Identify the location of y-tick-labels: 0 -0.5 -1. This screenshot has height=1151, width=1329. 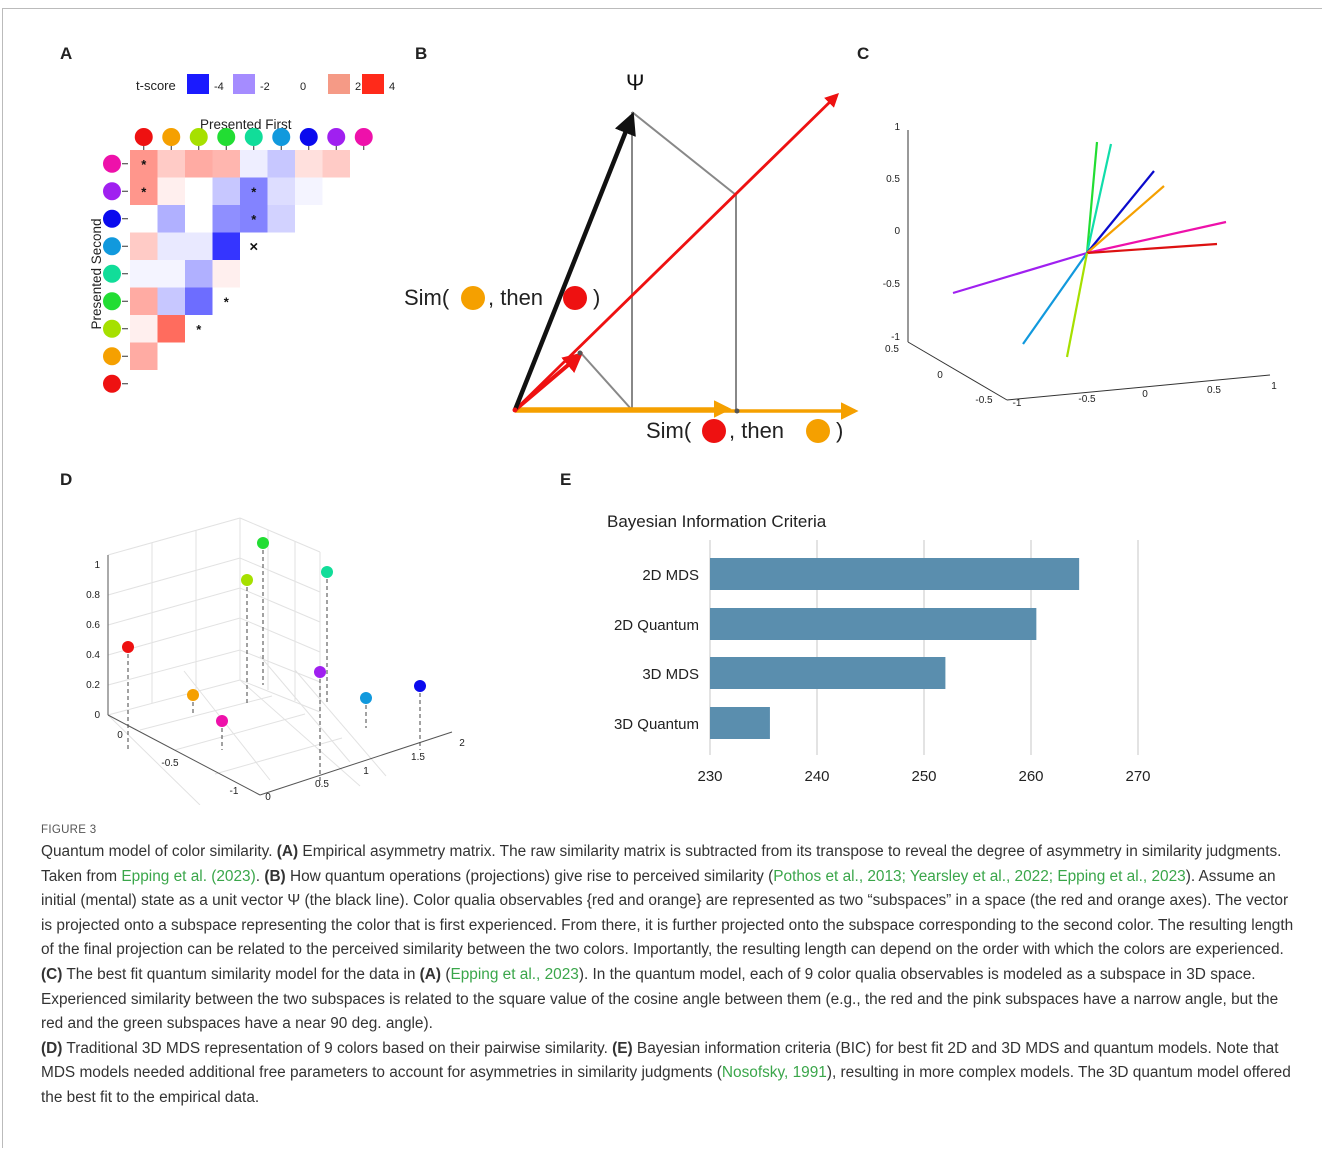
(178, 763).